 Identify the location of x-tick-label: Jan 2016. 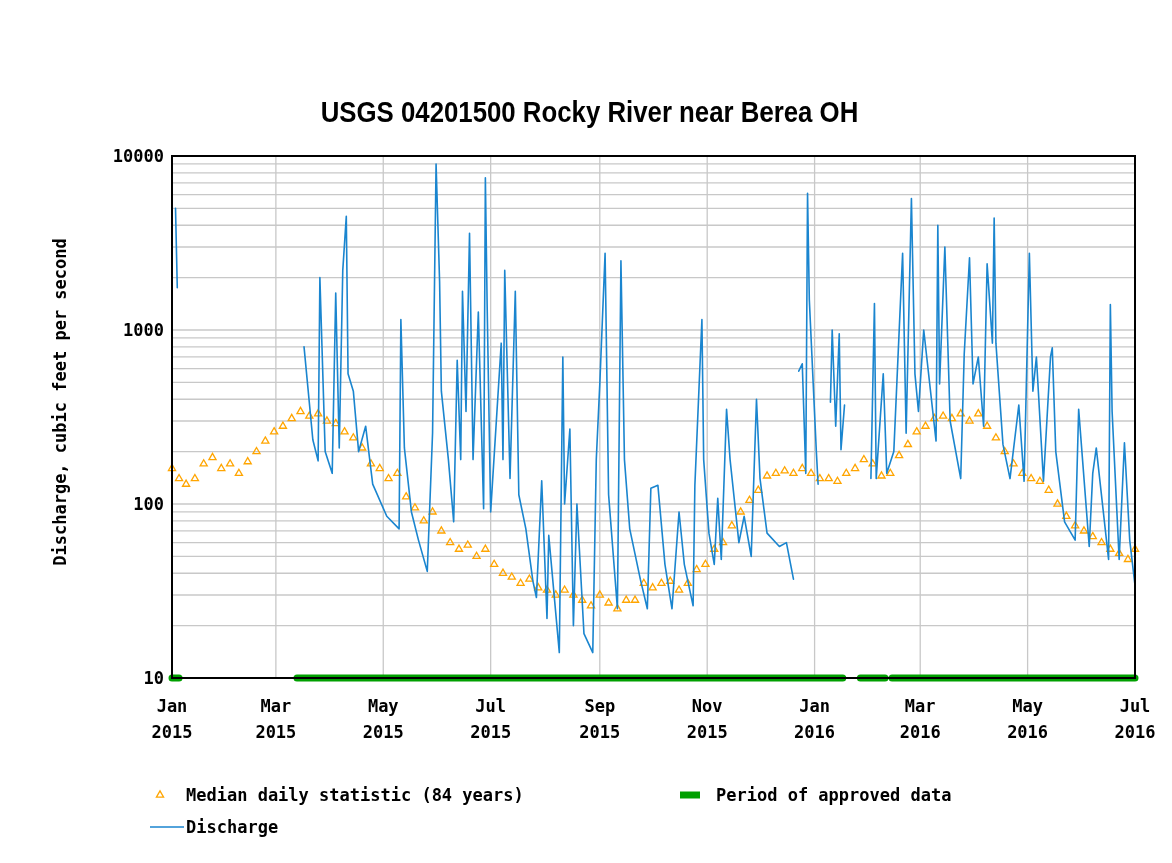
(815, 719).